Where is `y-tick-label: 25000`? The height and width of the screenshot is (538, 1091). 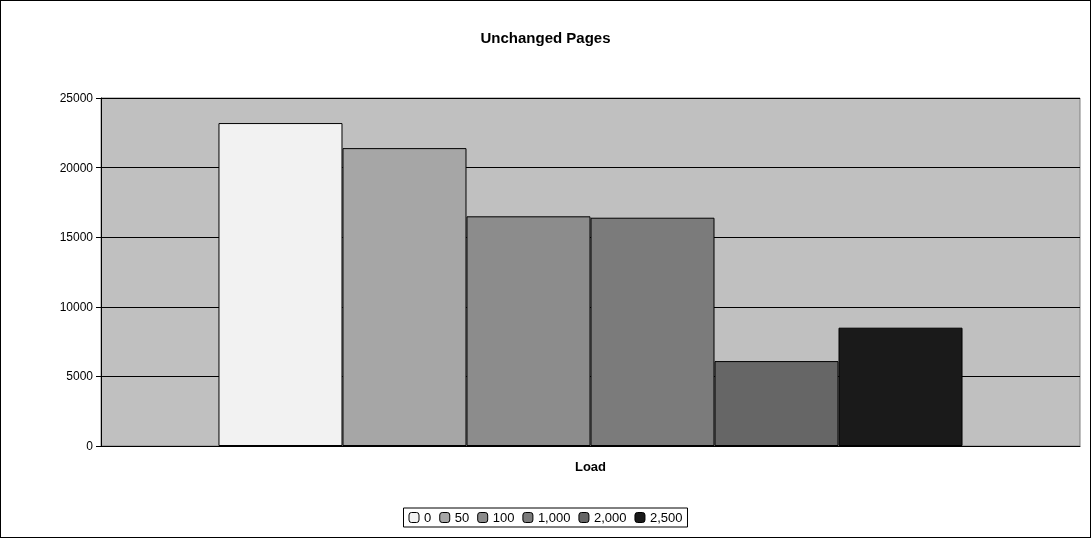
y-tick-label: 25000 is located at coordinates (76, 98).